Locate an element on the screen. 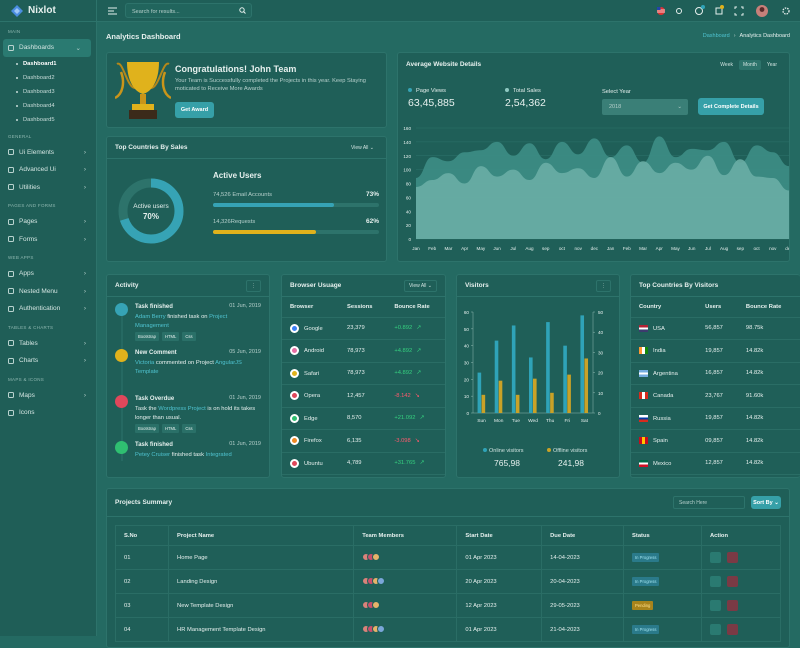  area-series is located at coordinates (602, 197).